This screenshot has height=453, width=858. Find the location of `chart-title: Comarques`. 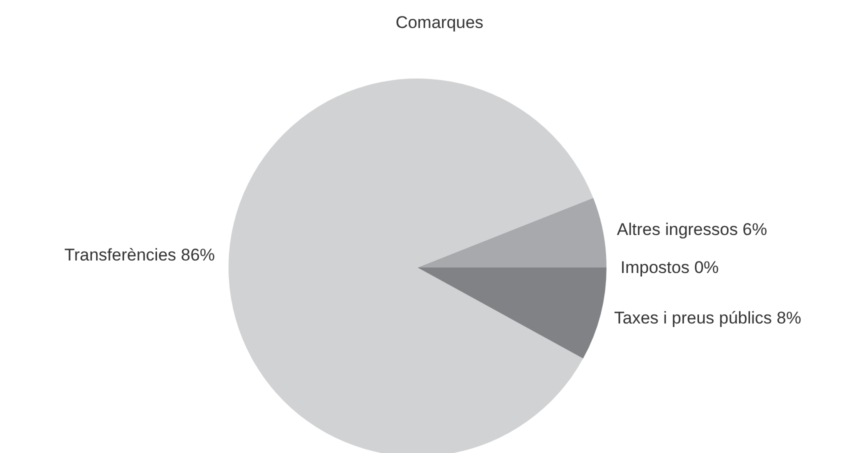

chart-title: Comarques is located at coordinates (440, 22).